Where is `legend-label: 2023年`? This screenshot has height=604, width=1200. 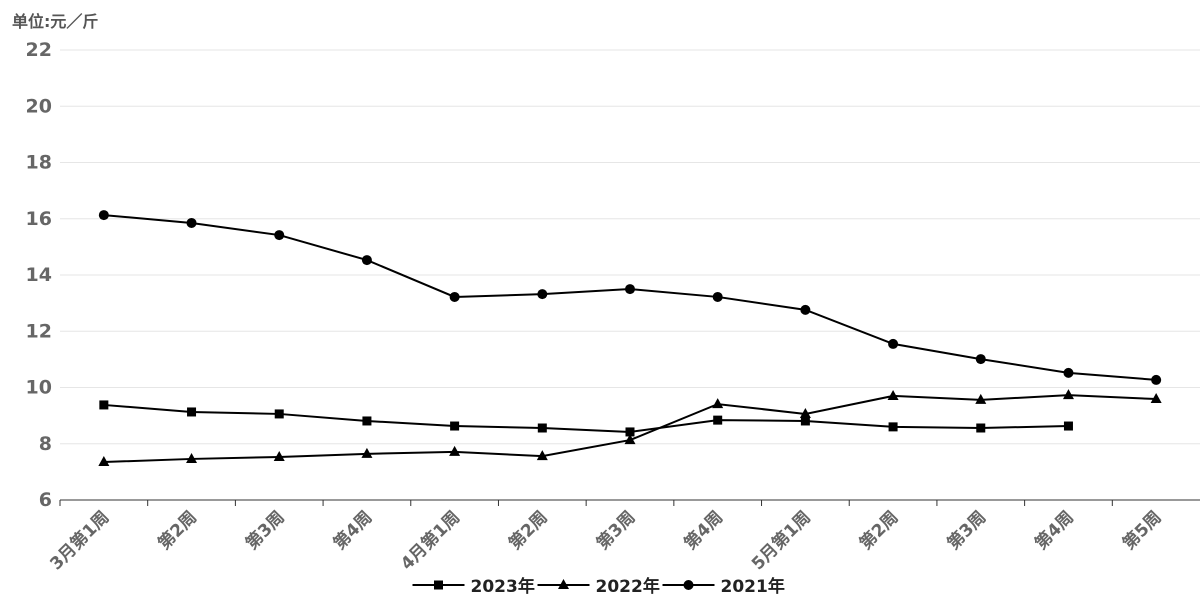 legend-label: 2023年 is located at coordinates (503, 586).